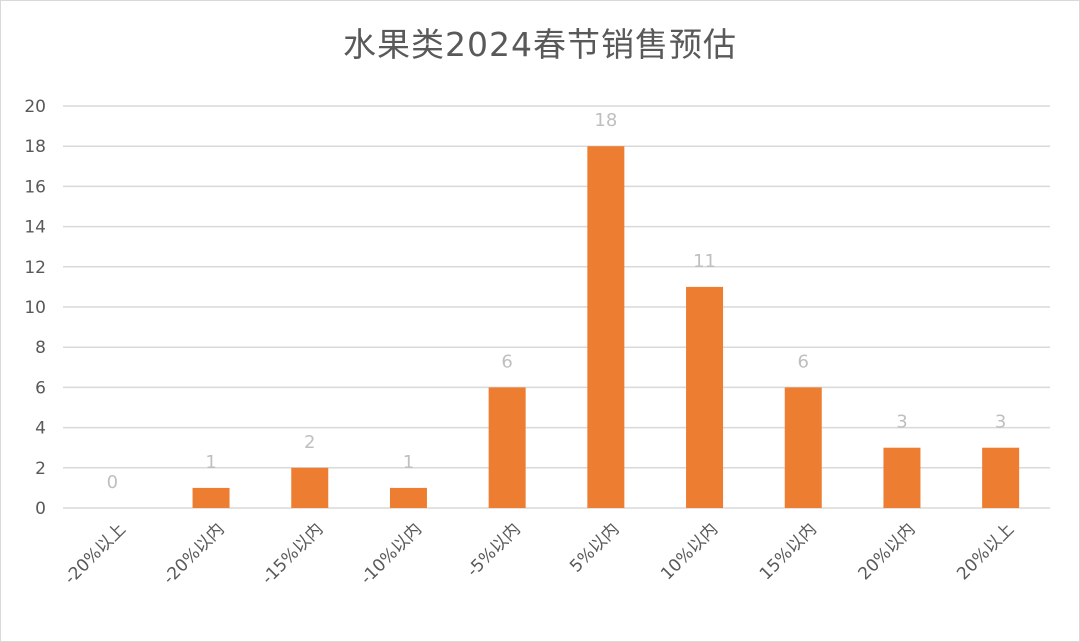 The image size is (1080, 642). What do you see at coordinates (193, 553) in the screenshot?
I see `x-category-label: -20%以内` at bounding box center [193, 553].